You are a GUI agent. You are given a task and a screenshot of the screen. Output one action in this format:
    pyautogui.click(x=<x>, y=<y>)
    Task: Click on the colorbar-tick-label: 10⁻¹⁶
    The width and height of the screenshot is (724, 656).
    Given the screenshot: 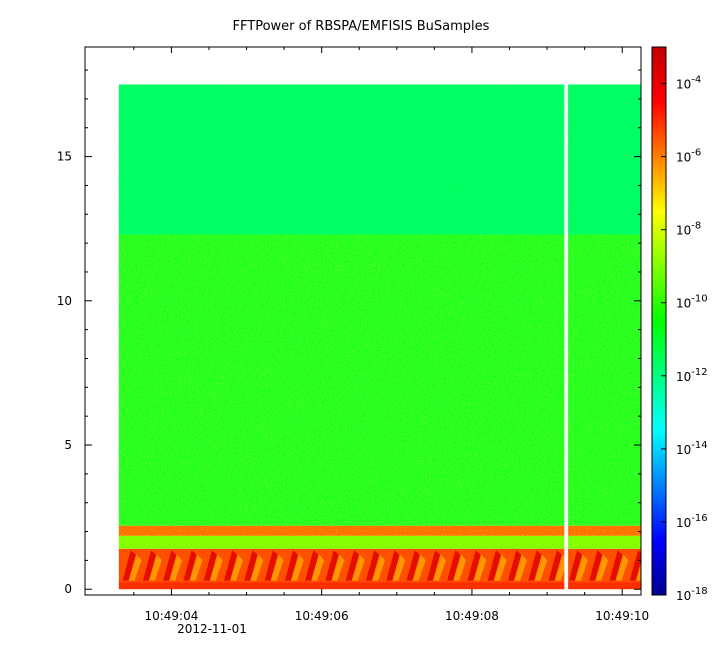 What is the action you would take?
    pyautogui.click(x=692, y=521)
    